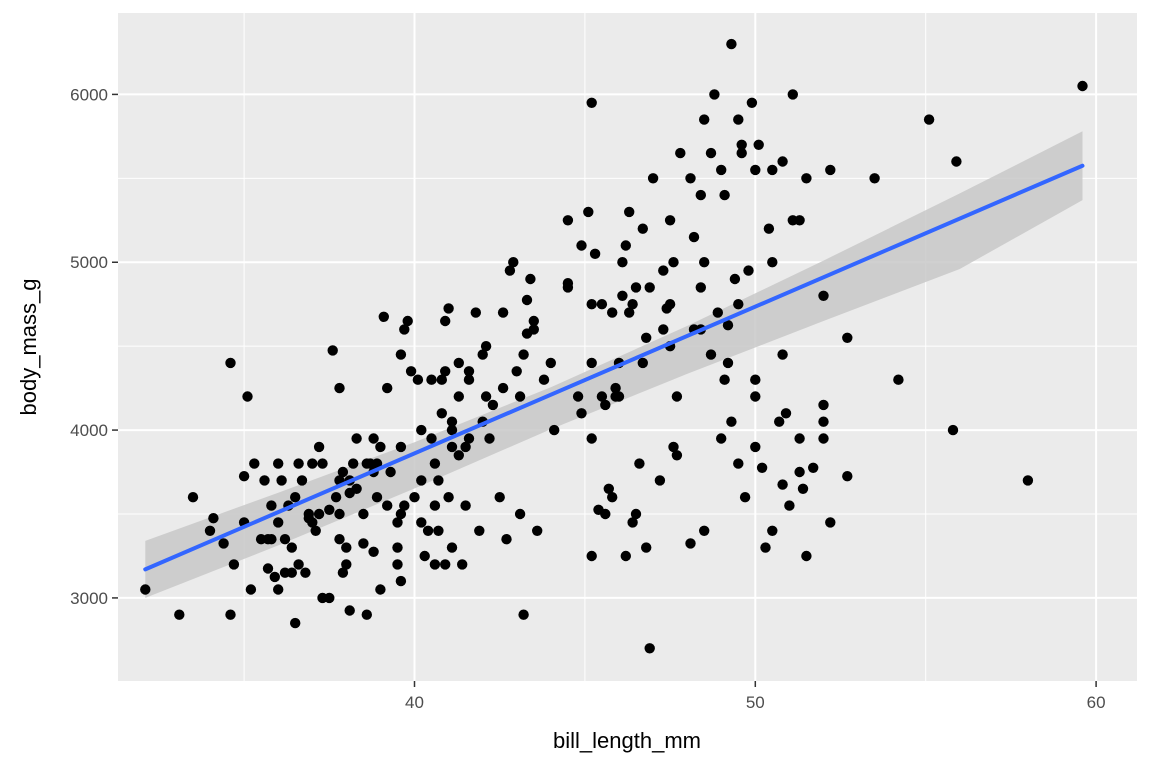  Describe the element at coordinates (89, 598) in the screenshot. I see `y-tick-label: 3000` at that location.